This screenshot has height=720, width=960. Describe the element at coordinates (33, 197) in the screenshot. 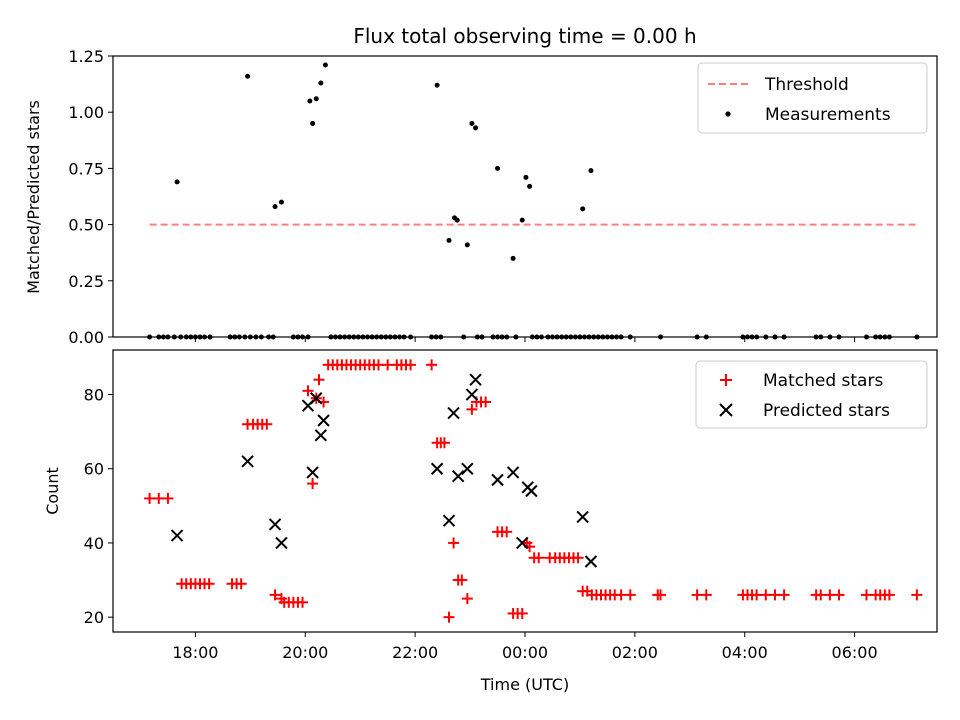

I see `ratio-y-axis-label: Matched/Predicted stars` at that location.